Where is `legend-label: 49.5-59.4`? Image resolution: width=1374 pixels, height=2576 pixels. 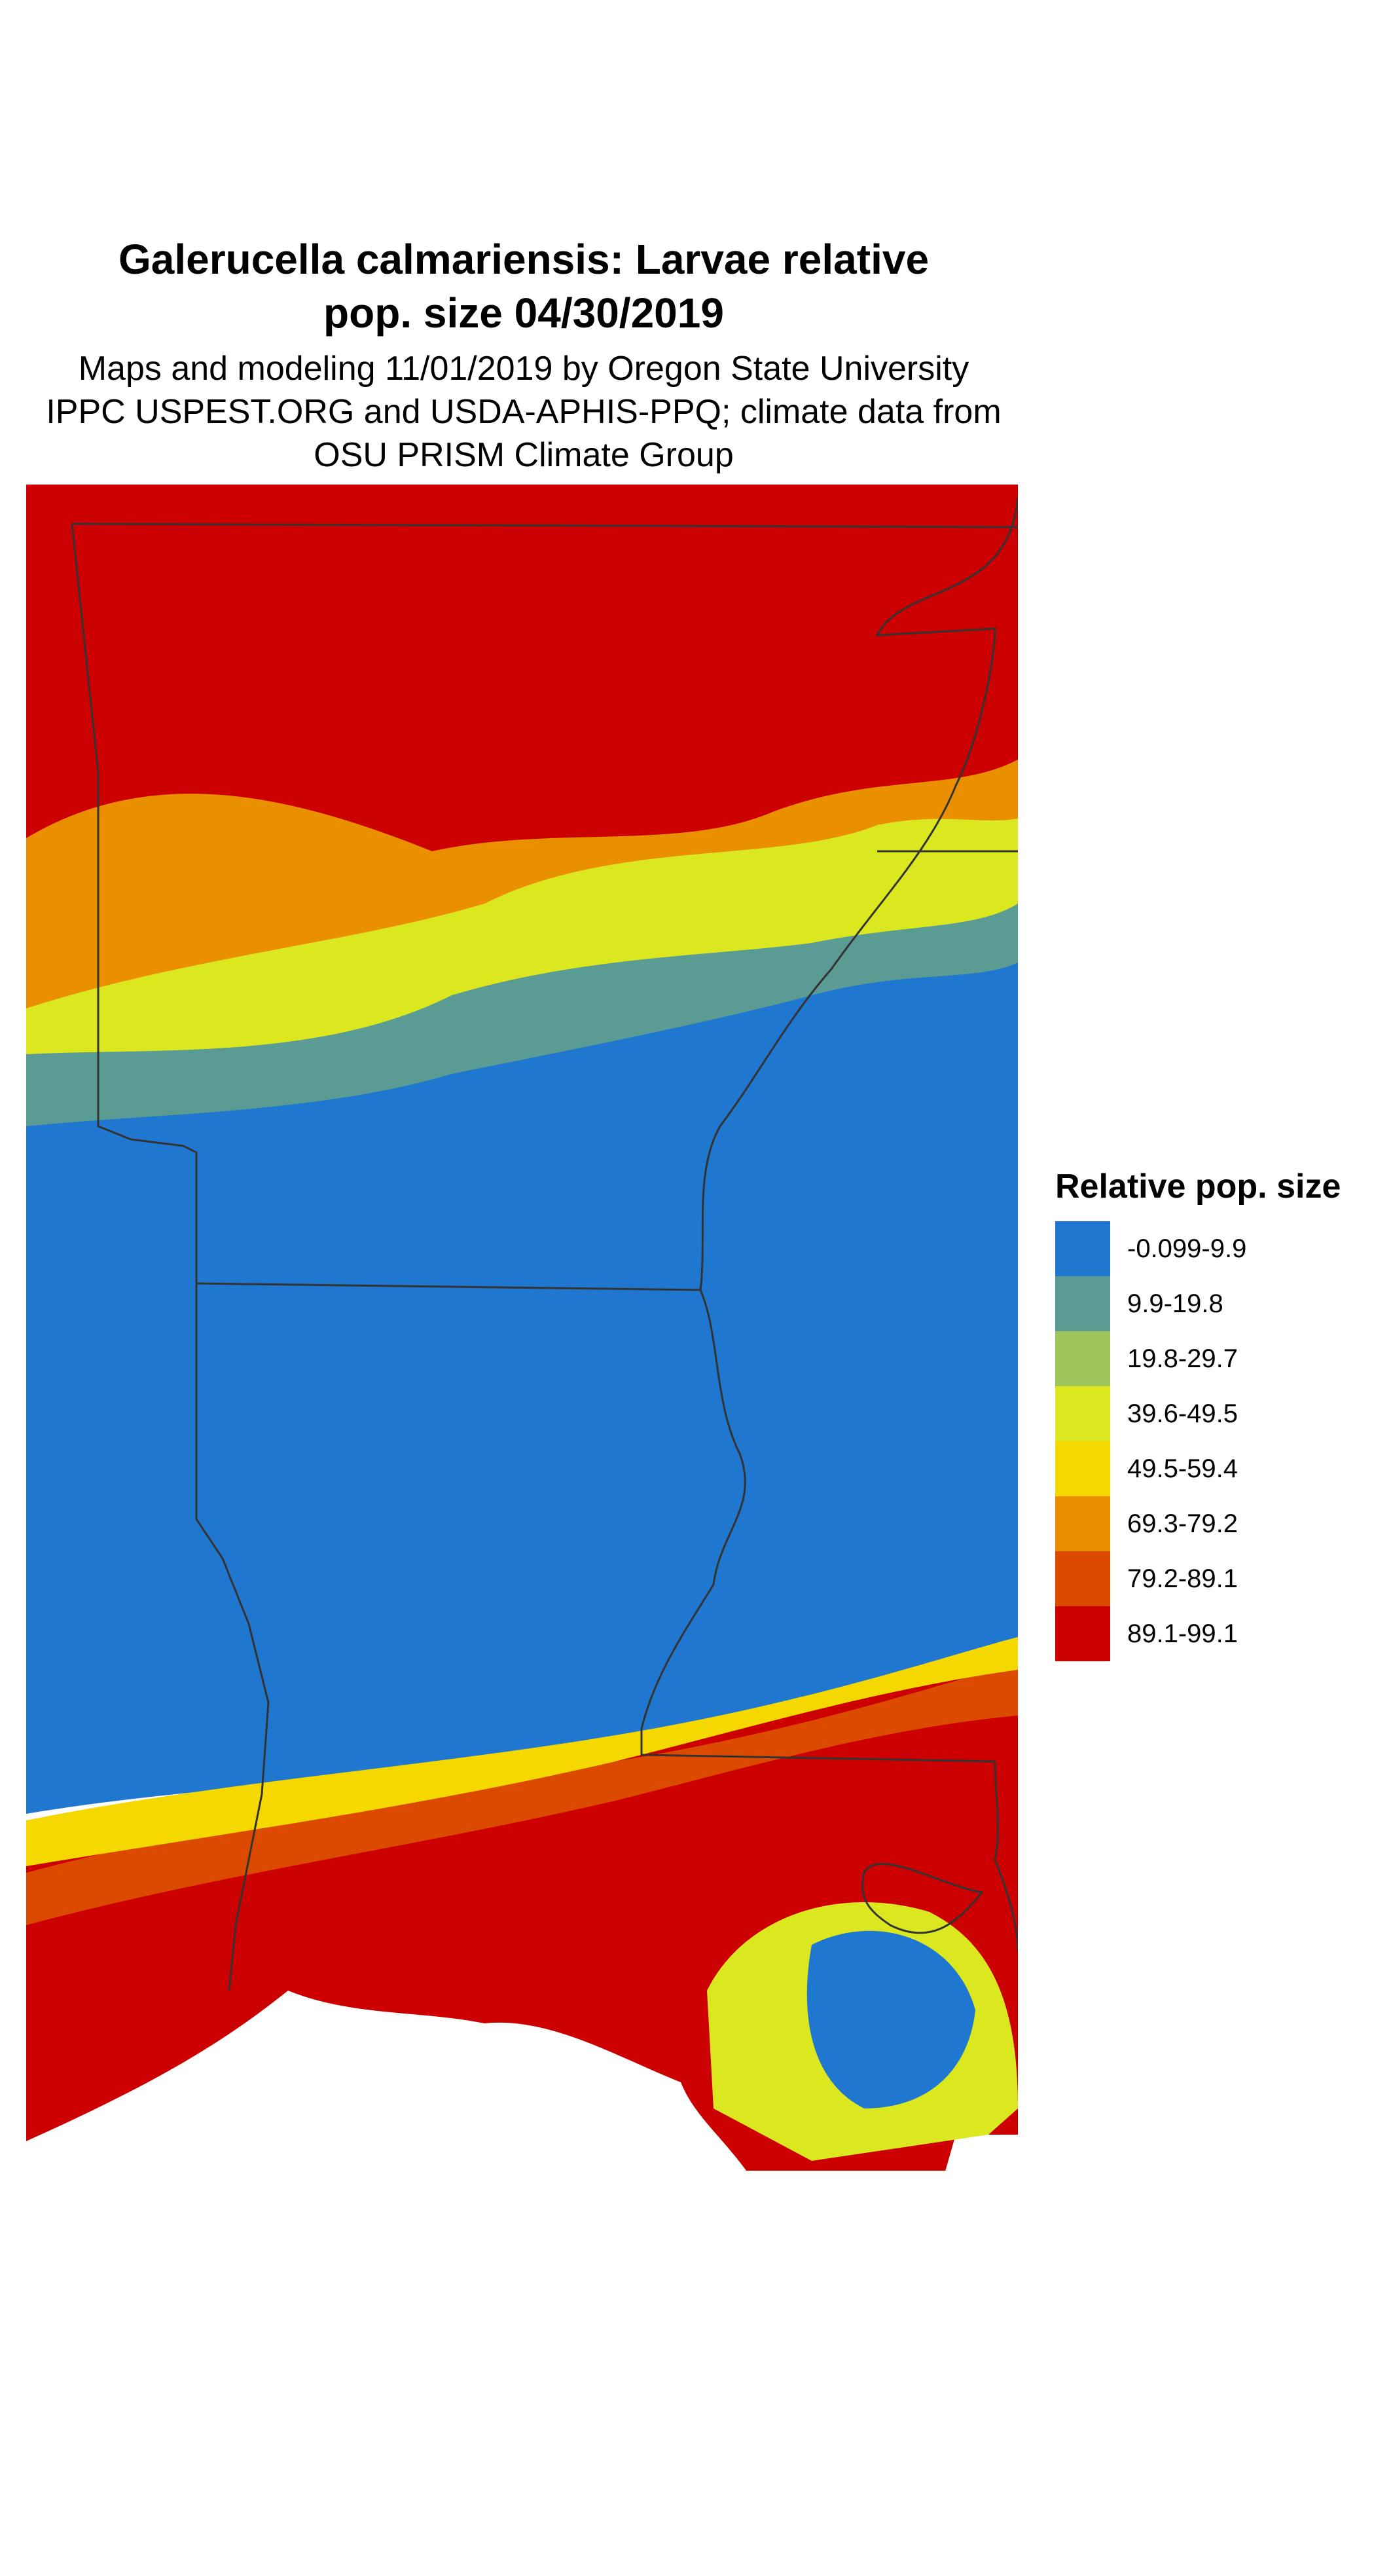 legend-label: 49.5-59.4 is located at coordinates (1183, 1468).